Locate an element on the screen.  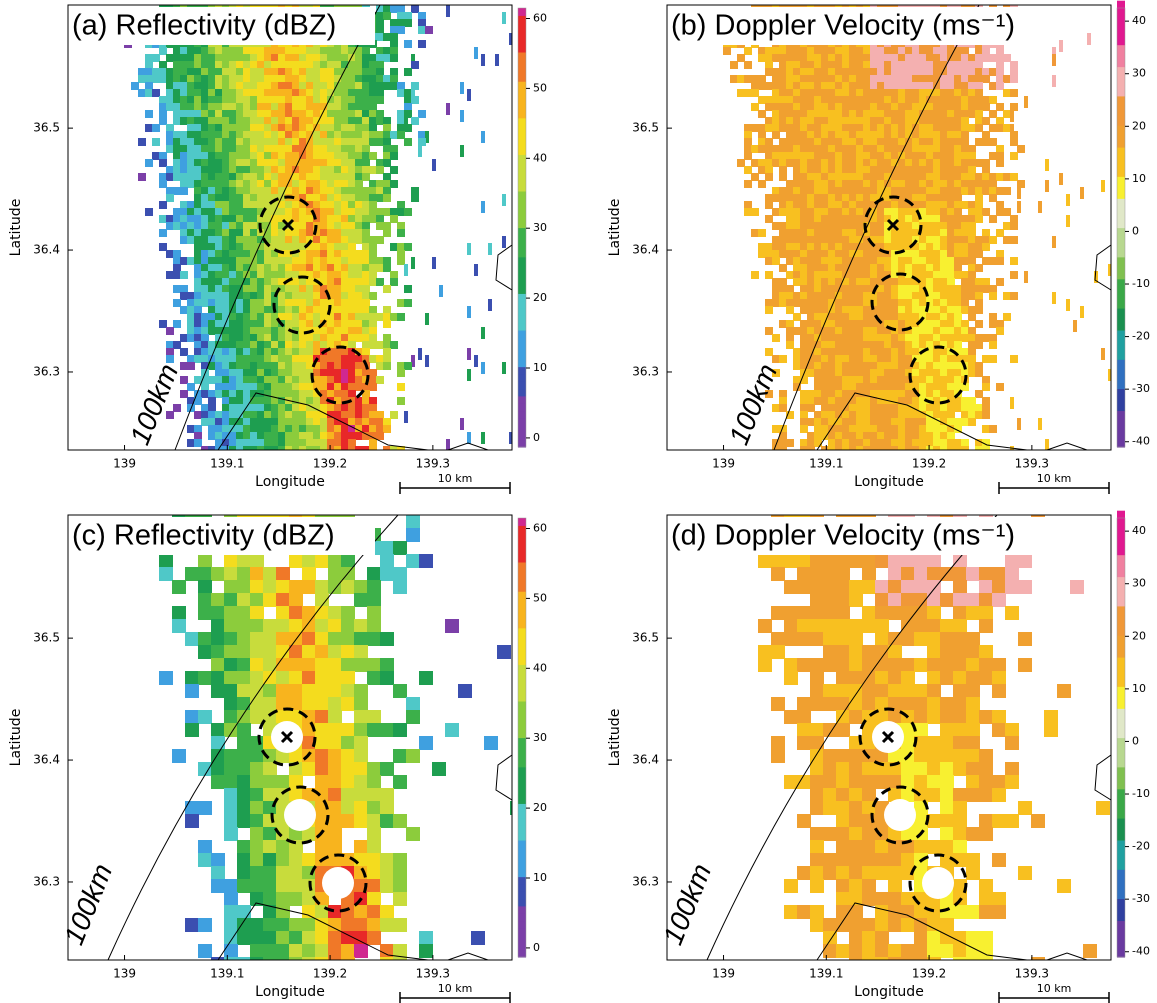
panel-title: (d) Doppler Velocity (ms⁻¹) is located at coordinates (843, 536).